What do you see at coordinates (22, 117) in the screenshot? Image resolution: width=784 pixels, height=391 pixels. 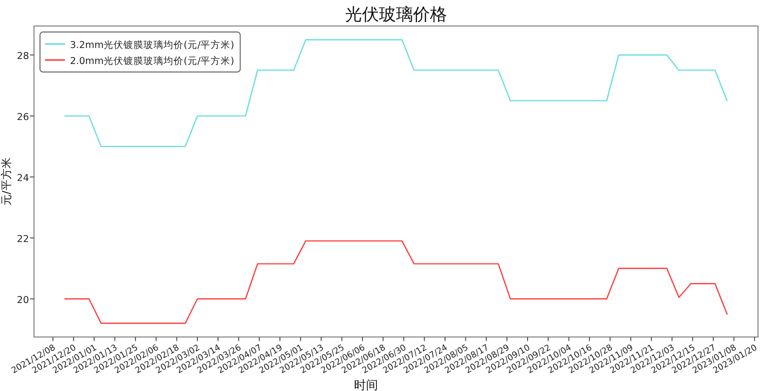 I see `y-tick-label: 26` at bounding box center [22, 117].